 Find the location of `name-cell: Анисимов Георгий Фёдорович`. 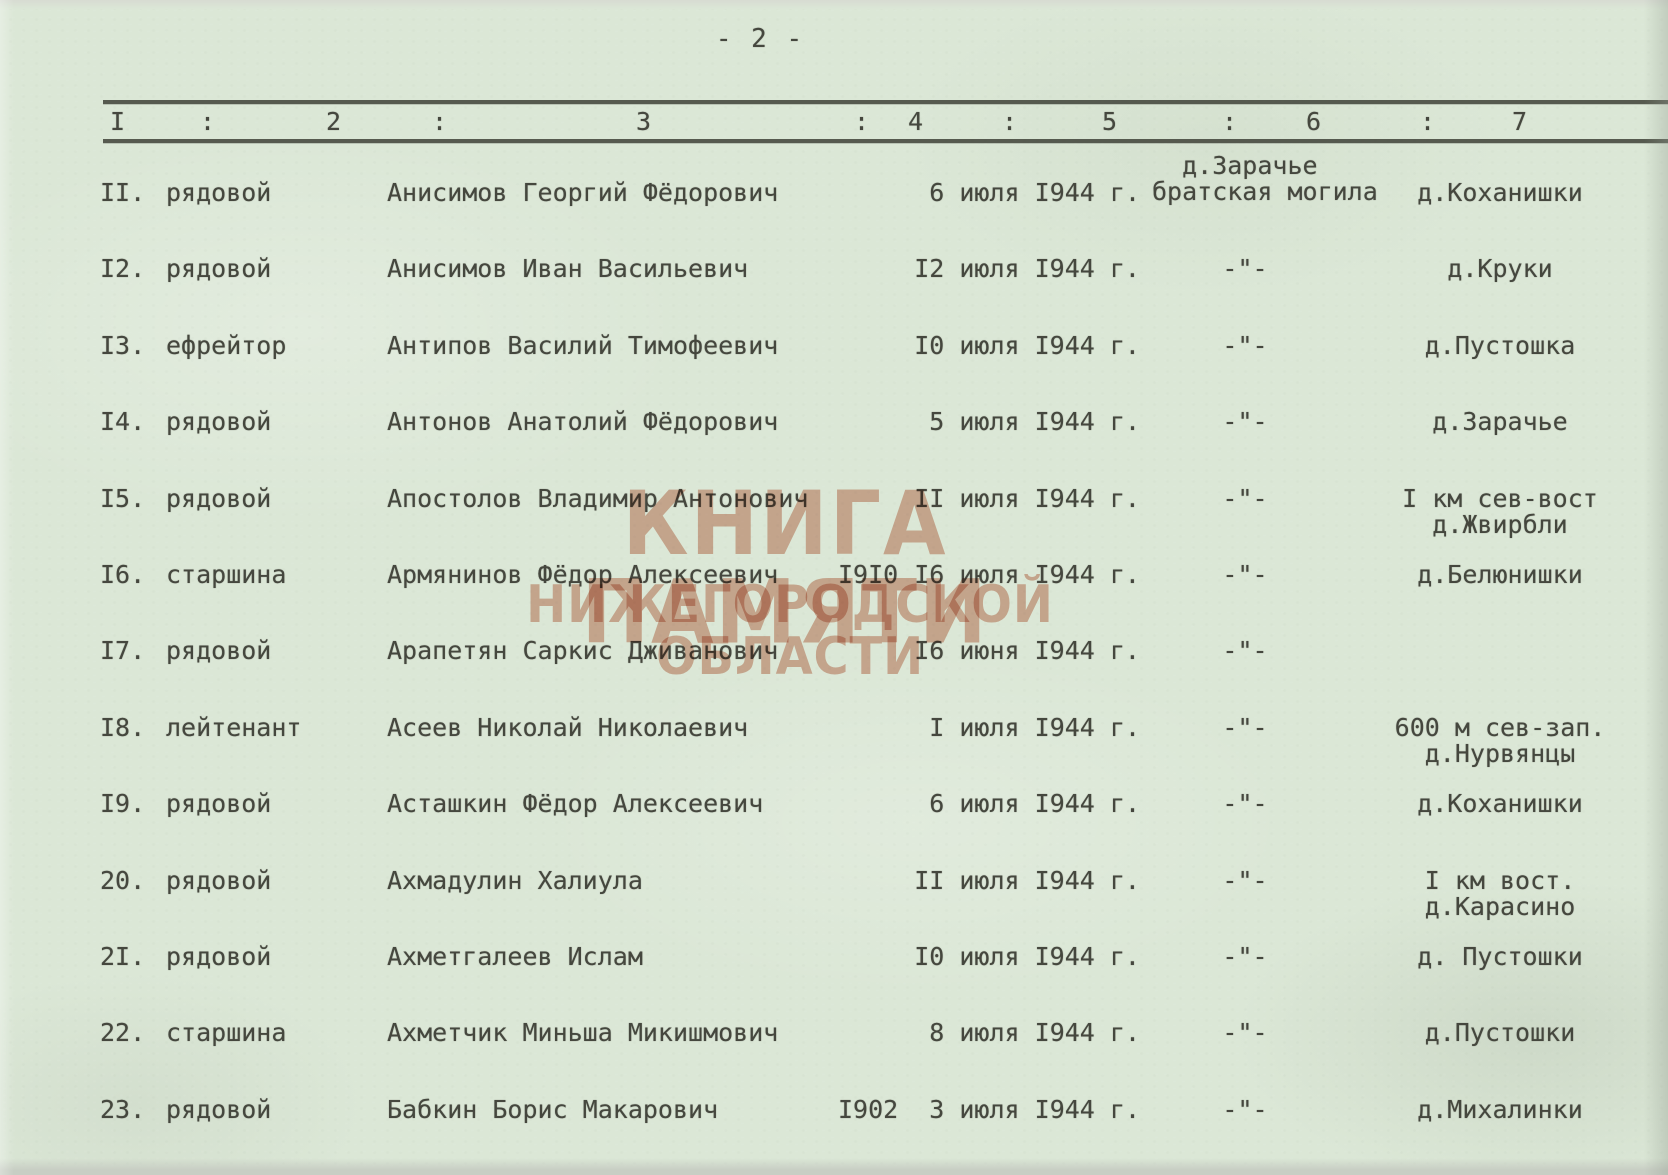

name-cell: Анисимов Георгий Фёдорович is located at coordinates (583, 192).